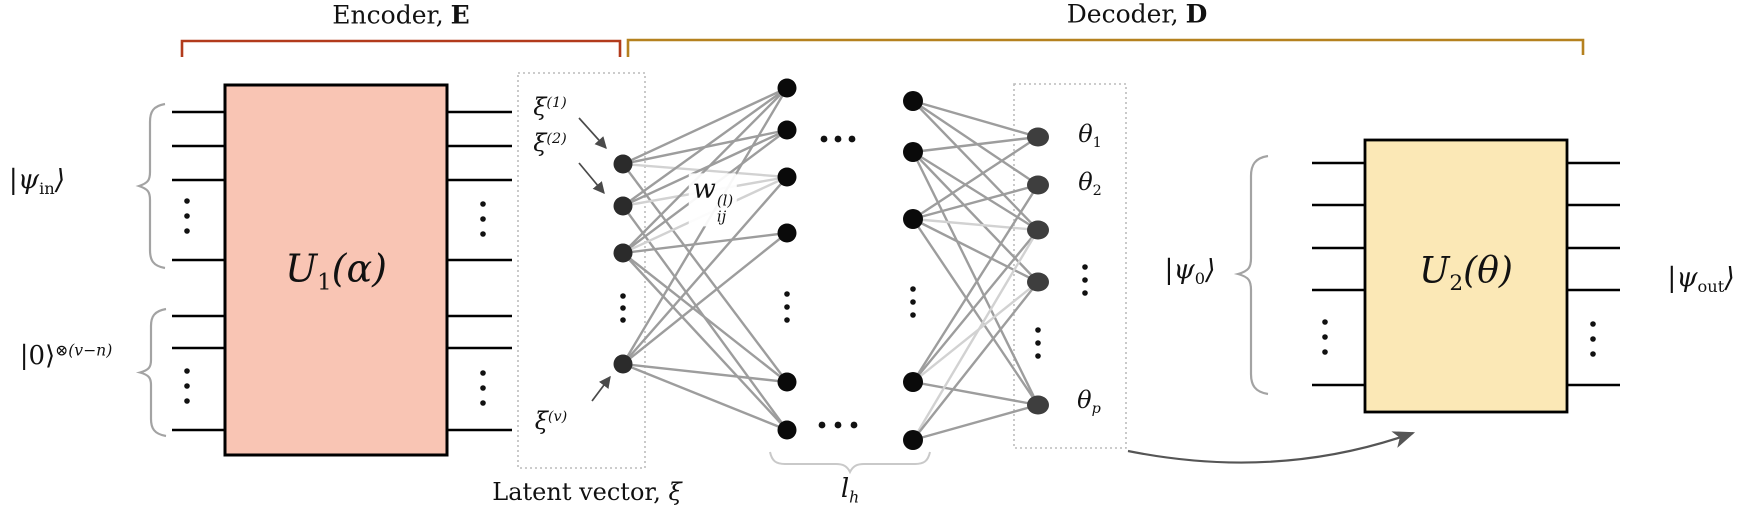 The width and height of the screenshot is (1750, 511). What do you see at coordinates (601, 388) in the screenshot?
I see `xiv-arrow` at bounding box center [601, 388].